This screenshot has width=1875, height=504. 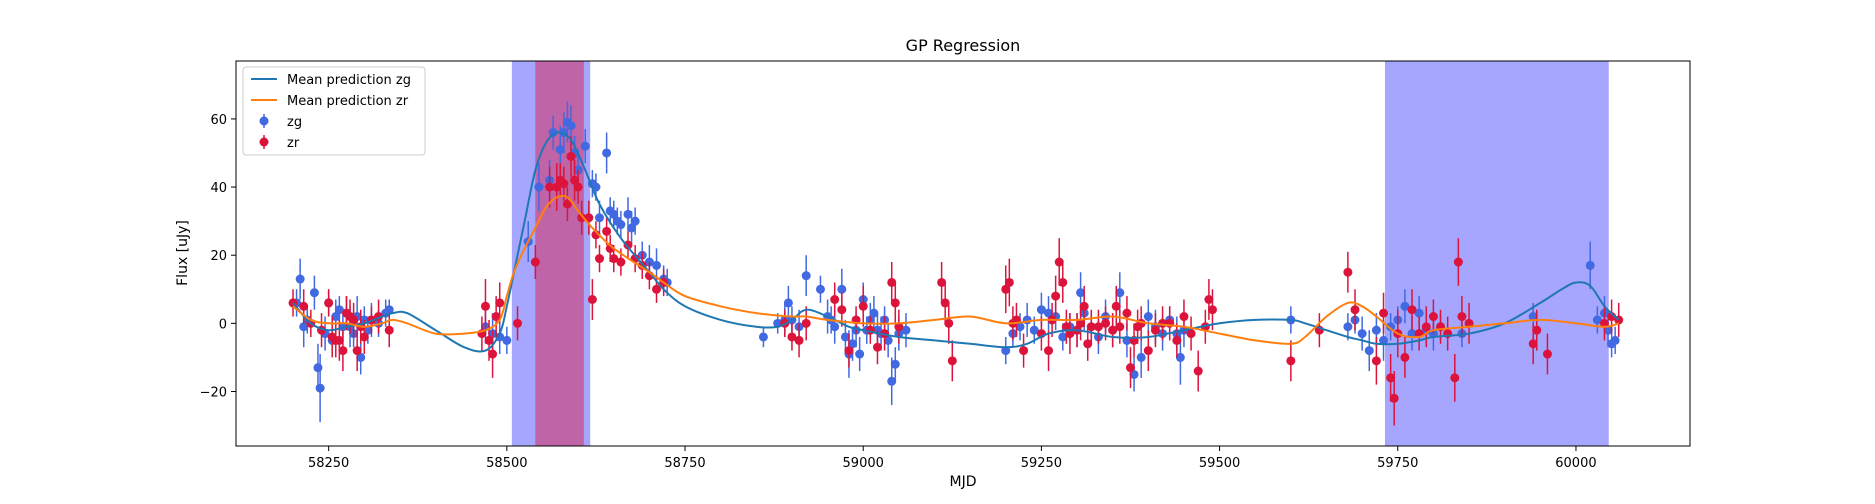 What do you see at coordinates (684, 463) in the screenshot?
I see `x-tick-label: 58750` at bounding box center [684, 463].